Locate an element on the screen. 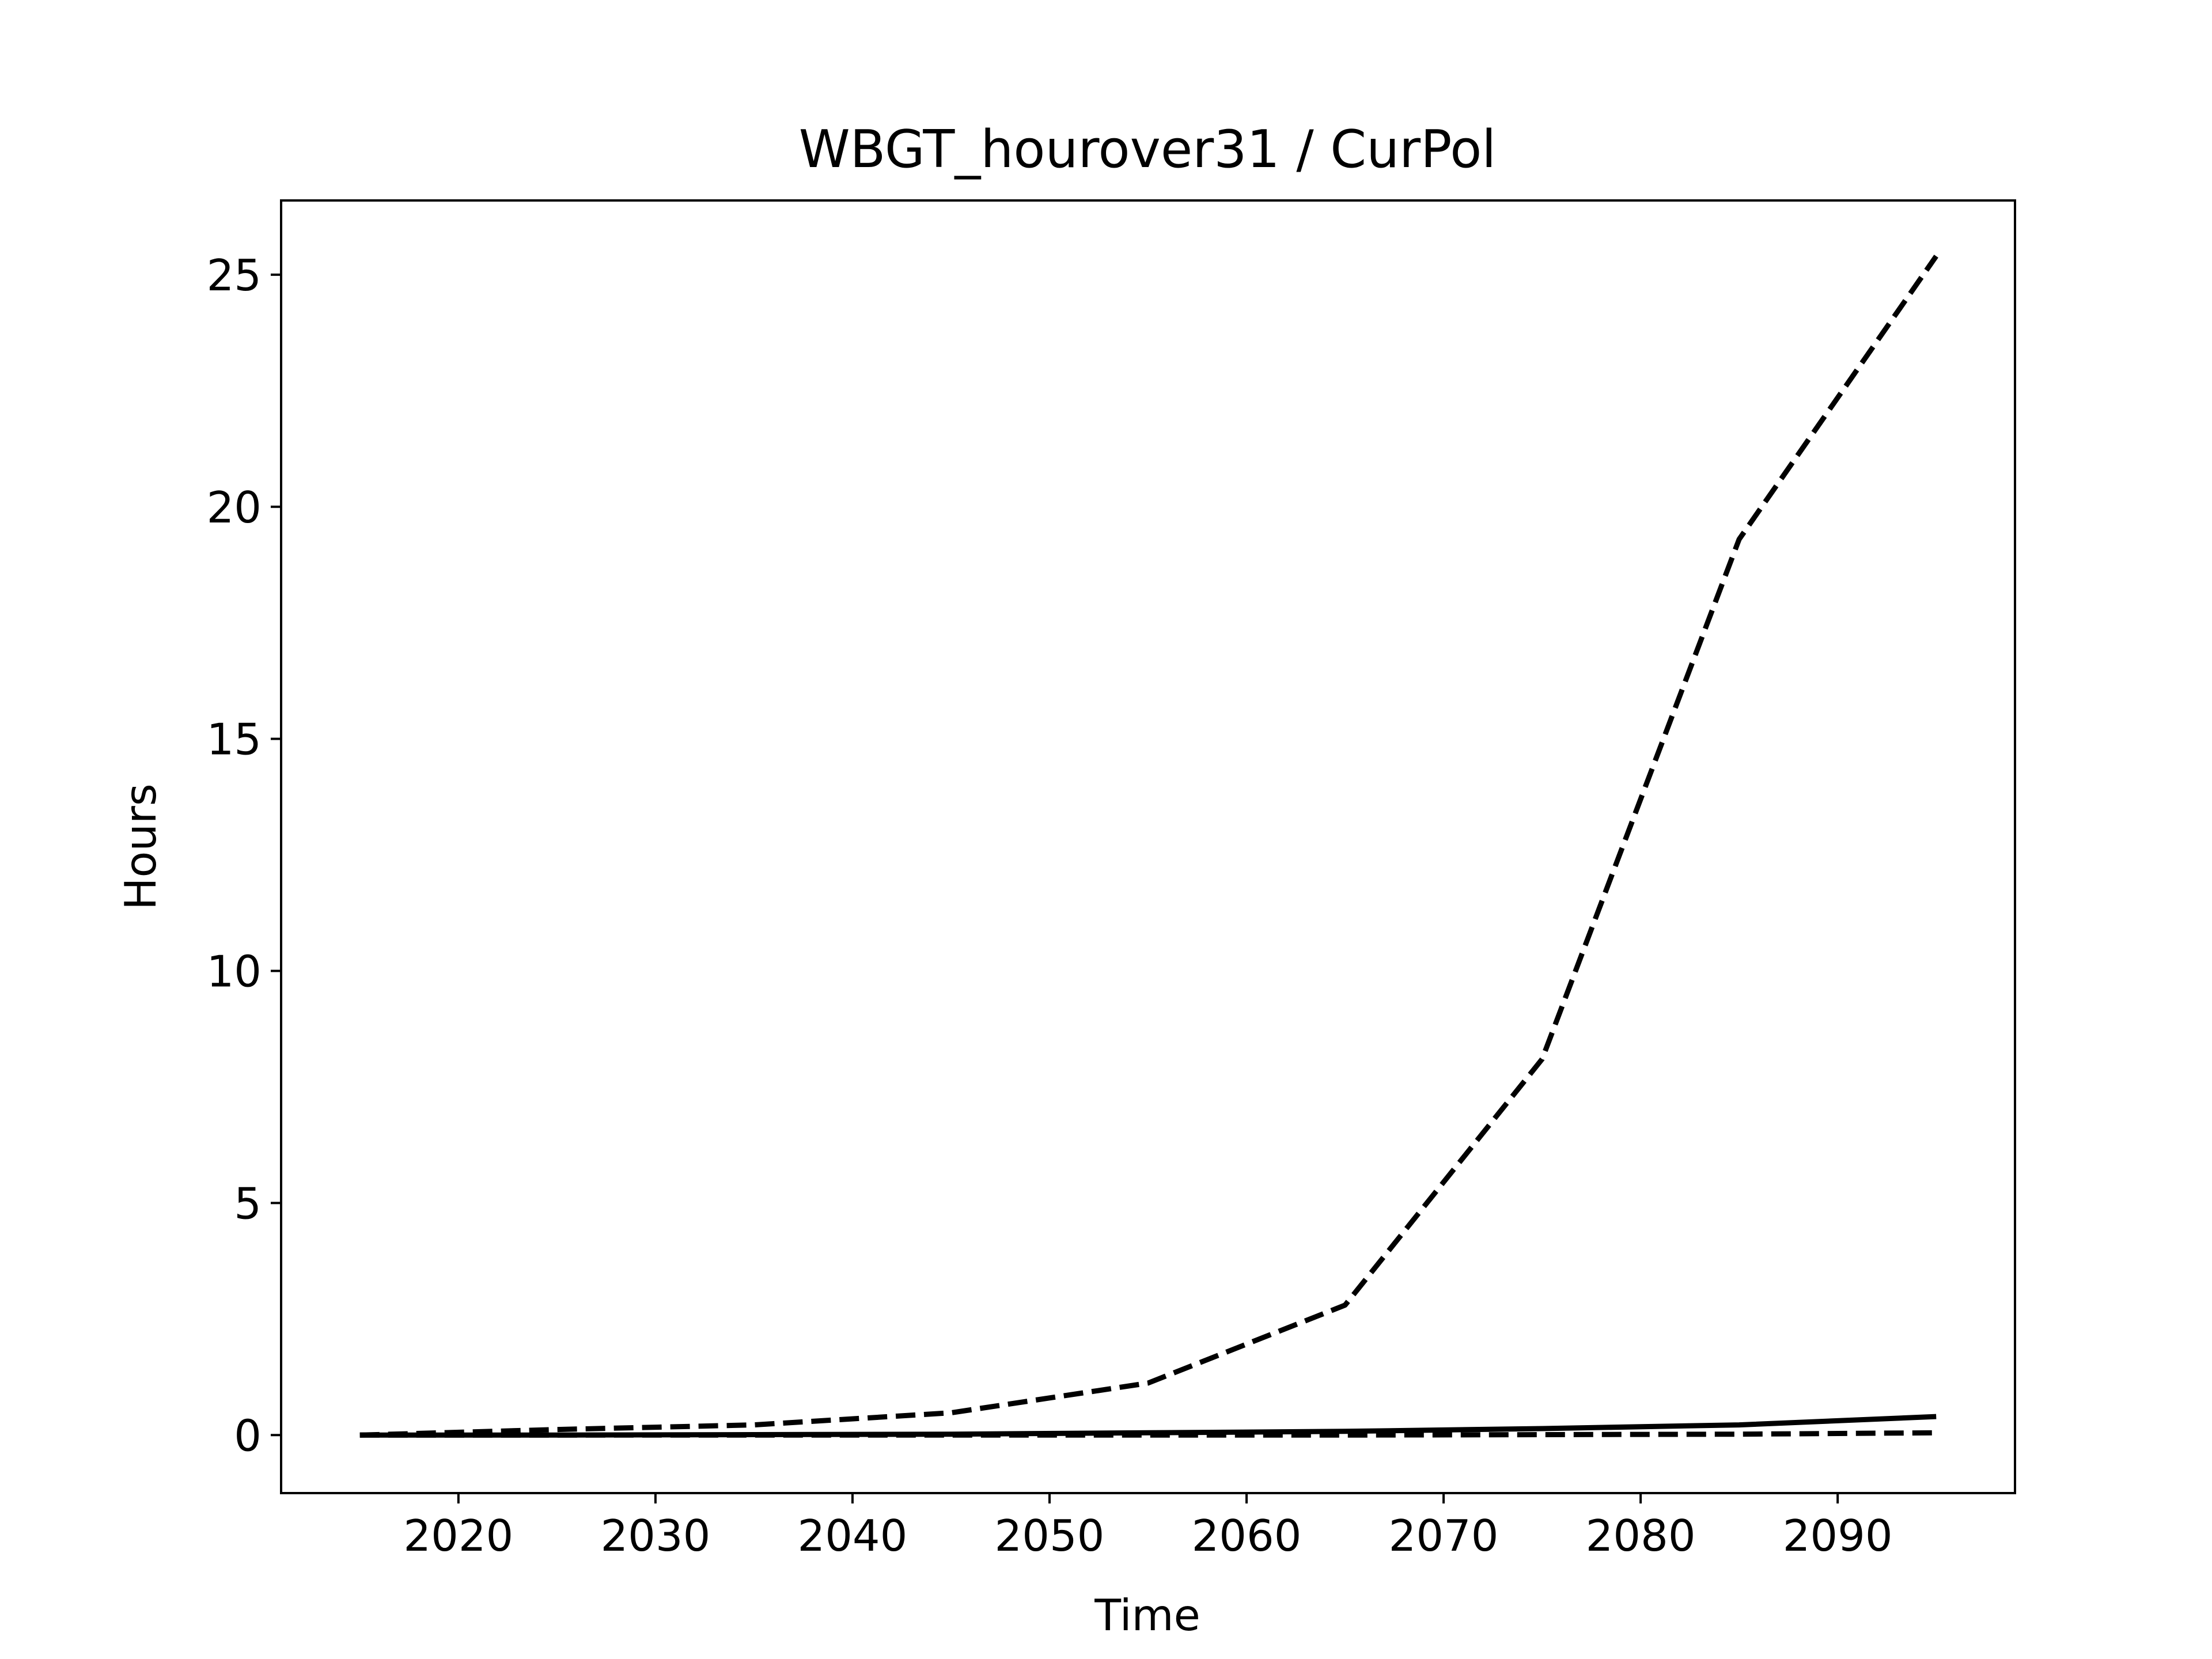 The height and width of the screenshot is (1659, 2212). y-tick-label: 0 is located at coordinates (248, 1435).